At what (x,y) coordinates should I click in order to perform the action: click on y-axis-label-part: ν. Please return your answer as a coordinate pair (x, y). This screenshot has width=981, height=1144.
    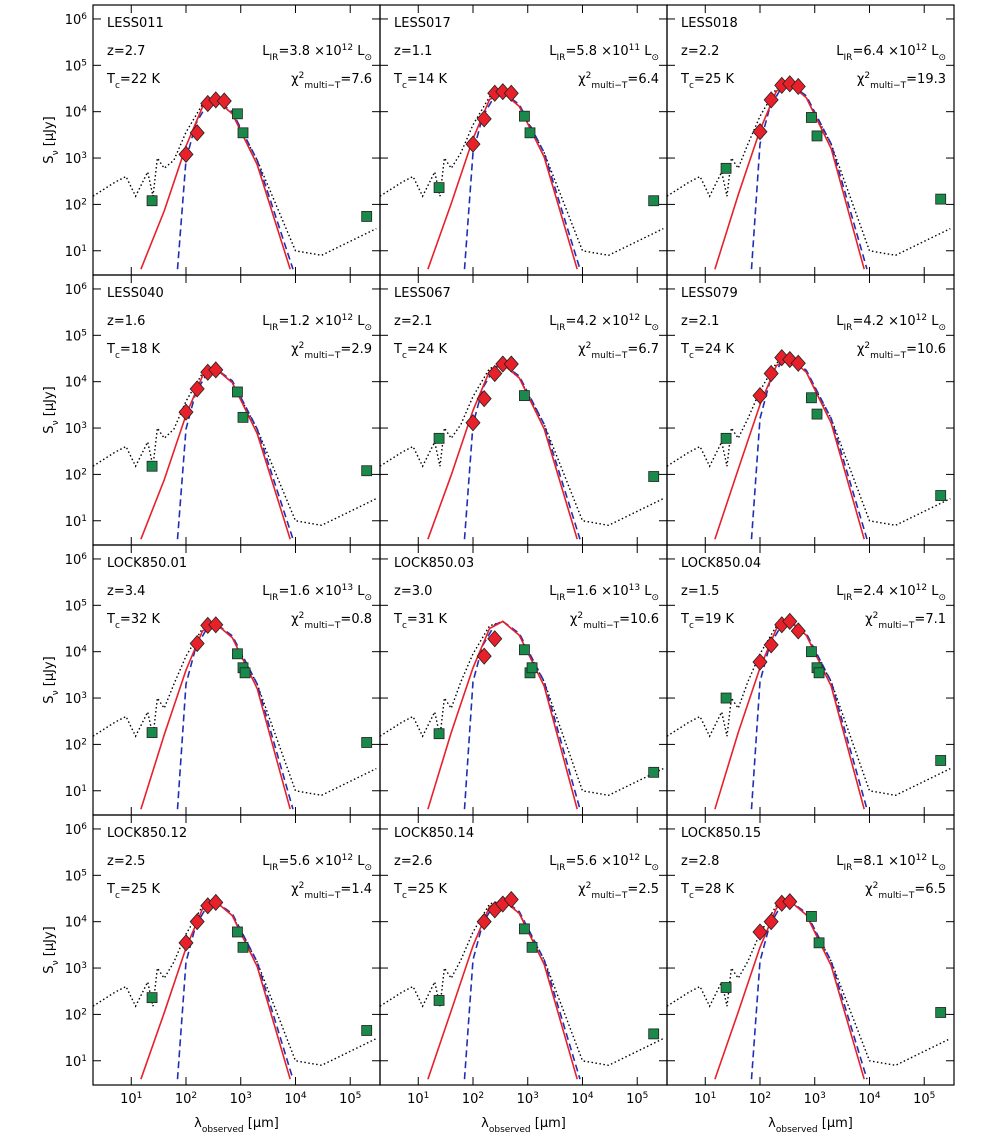
    Looking at the image, I should click on (56, 692).